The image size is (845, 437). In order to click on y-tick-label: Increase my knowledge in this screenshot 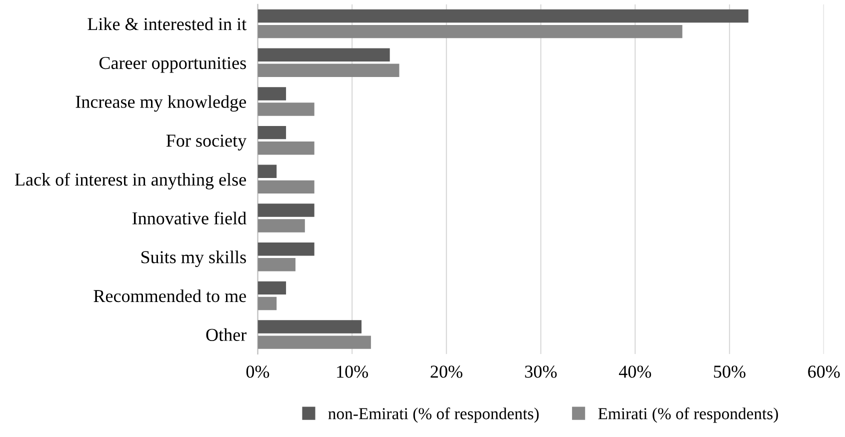, I will do `click(161, 103)`.